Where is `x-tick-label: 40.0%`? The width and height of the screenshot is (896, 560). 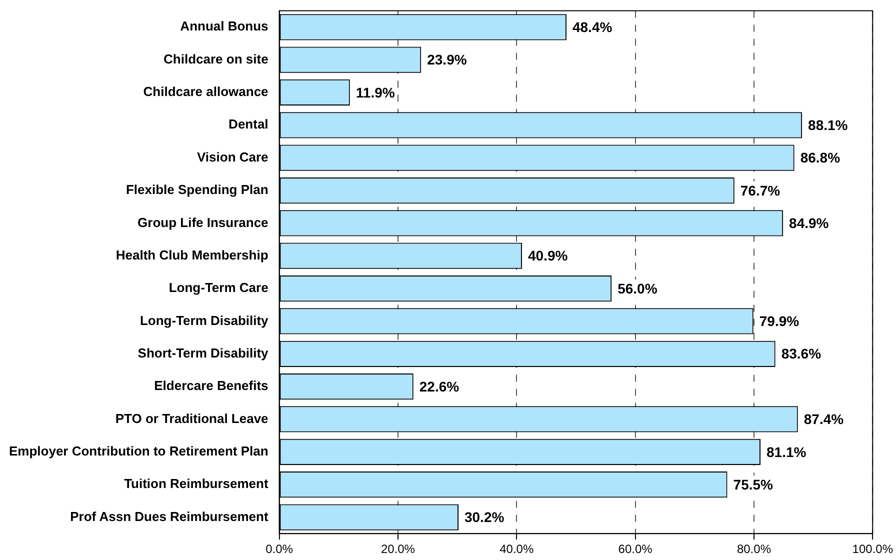
x-tick-label: 40.0% is located at coordinates (517, 549).